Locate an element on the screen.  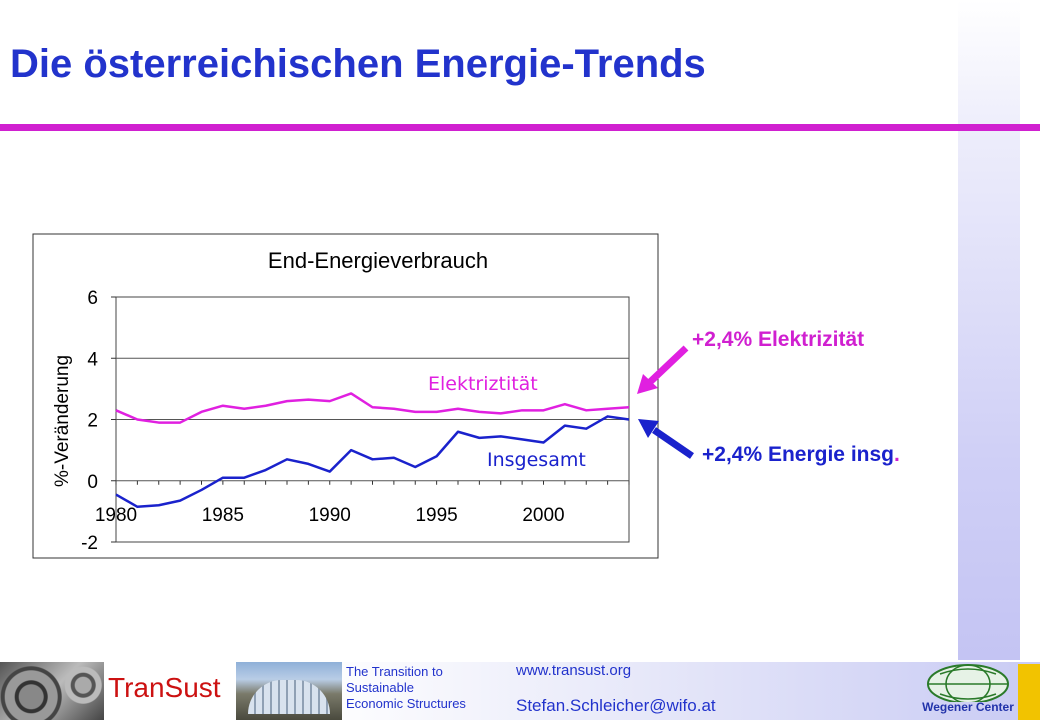
electricity-arrow-icon is located at coordinates (668, 365).